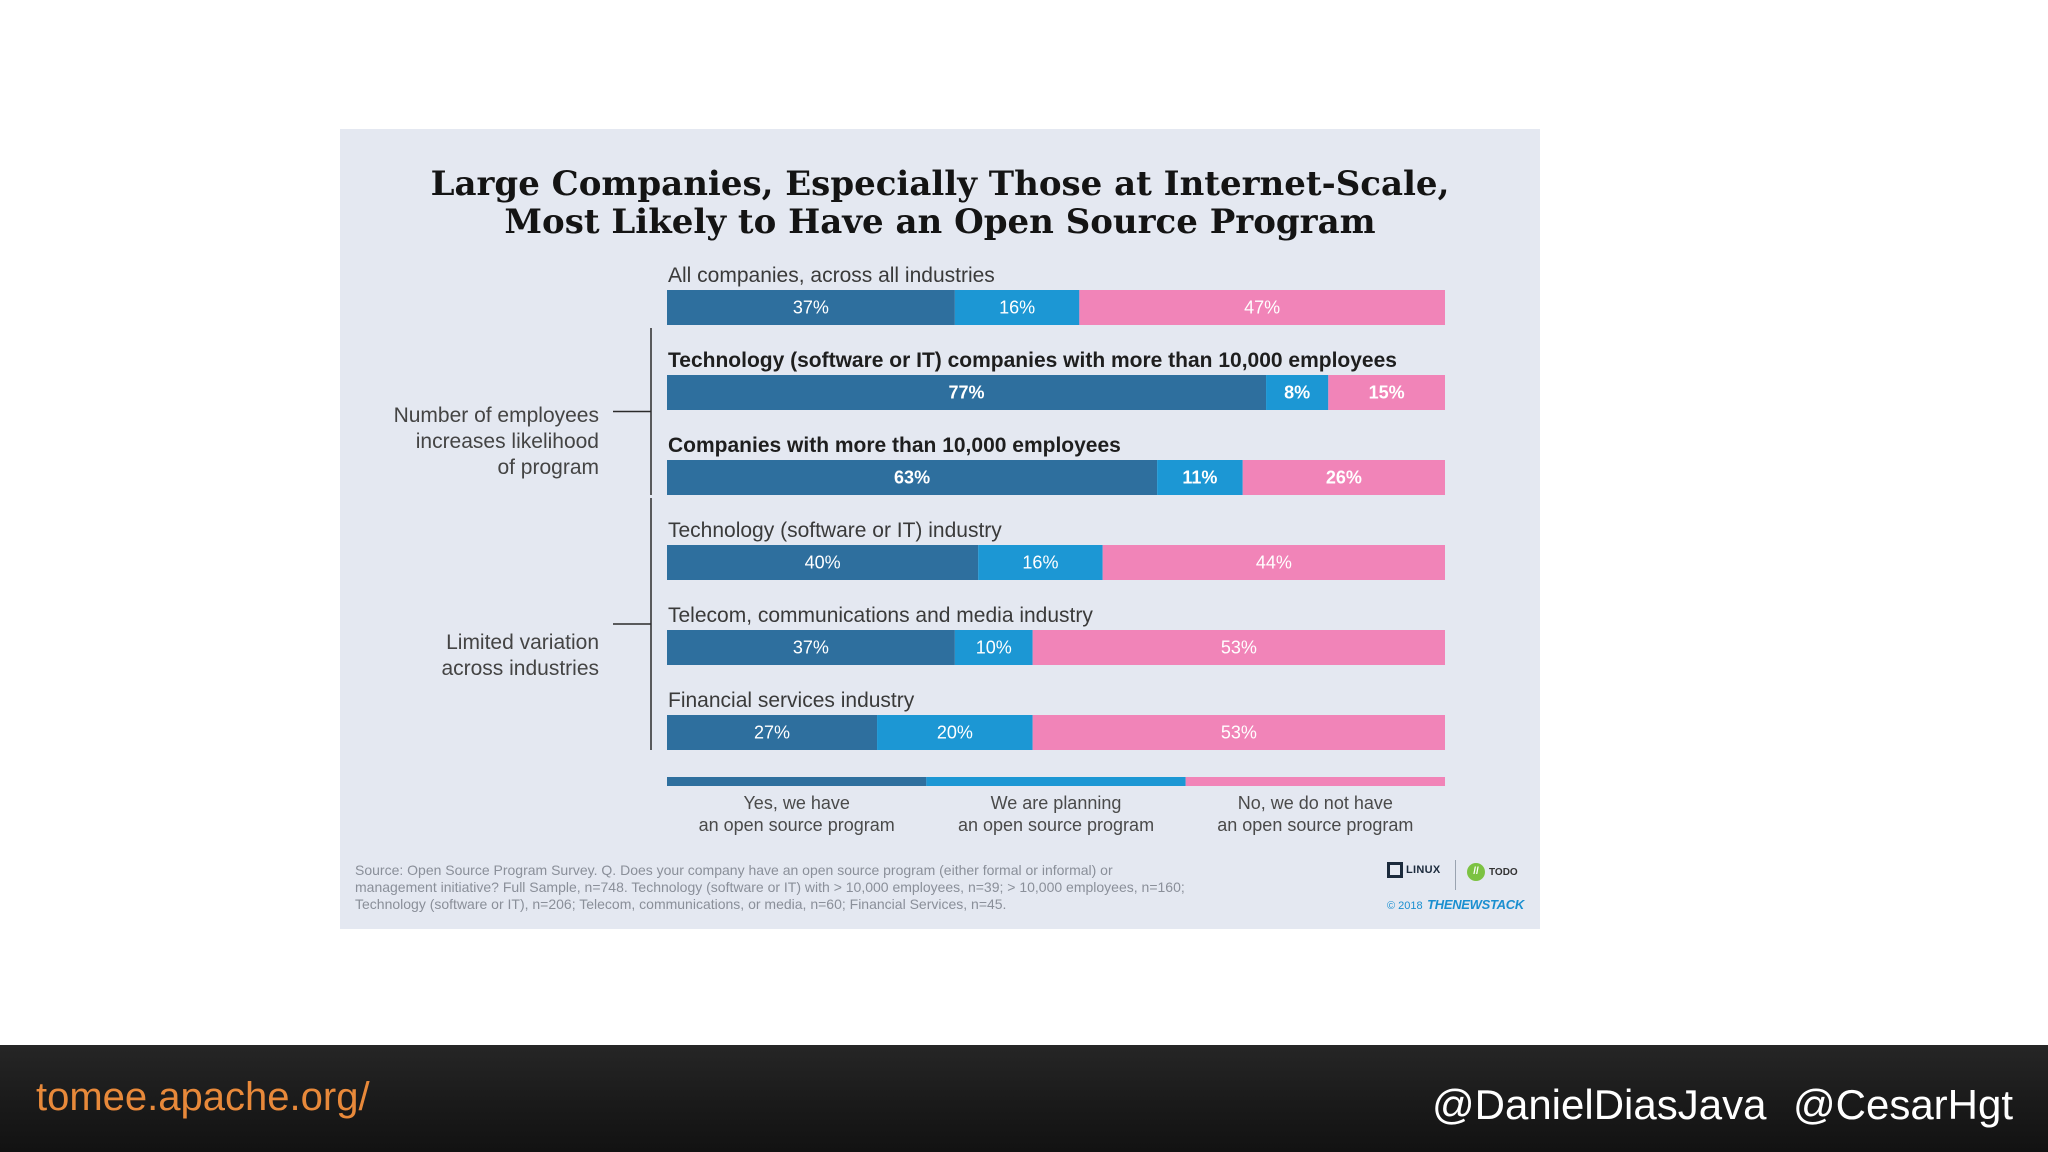 This screenshot has width=2048, height=1152. I want to click on credit-line: © 2018 THENEWSTACK, so click(1455, 905).